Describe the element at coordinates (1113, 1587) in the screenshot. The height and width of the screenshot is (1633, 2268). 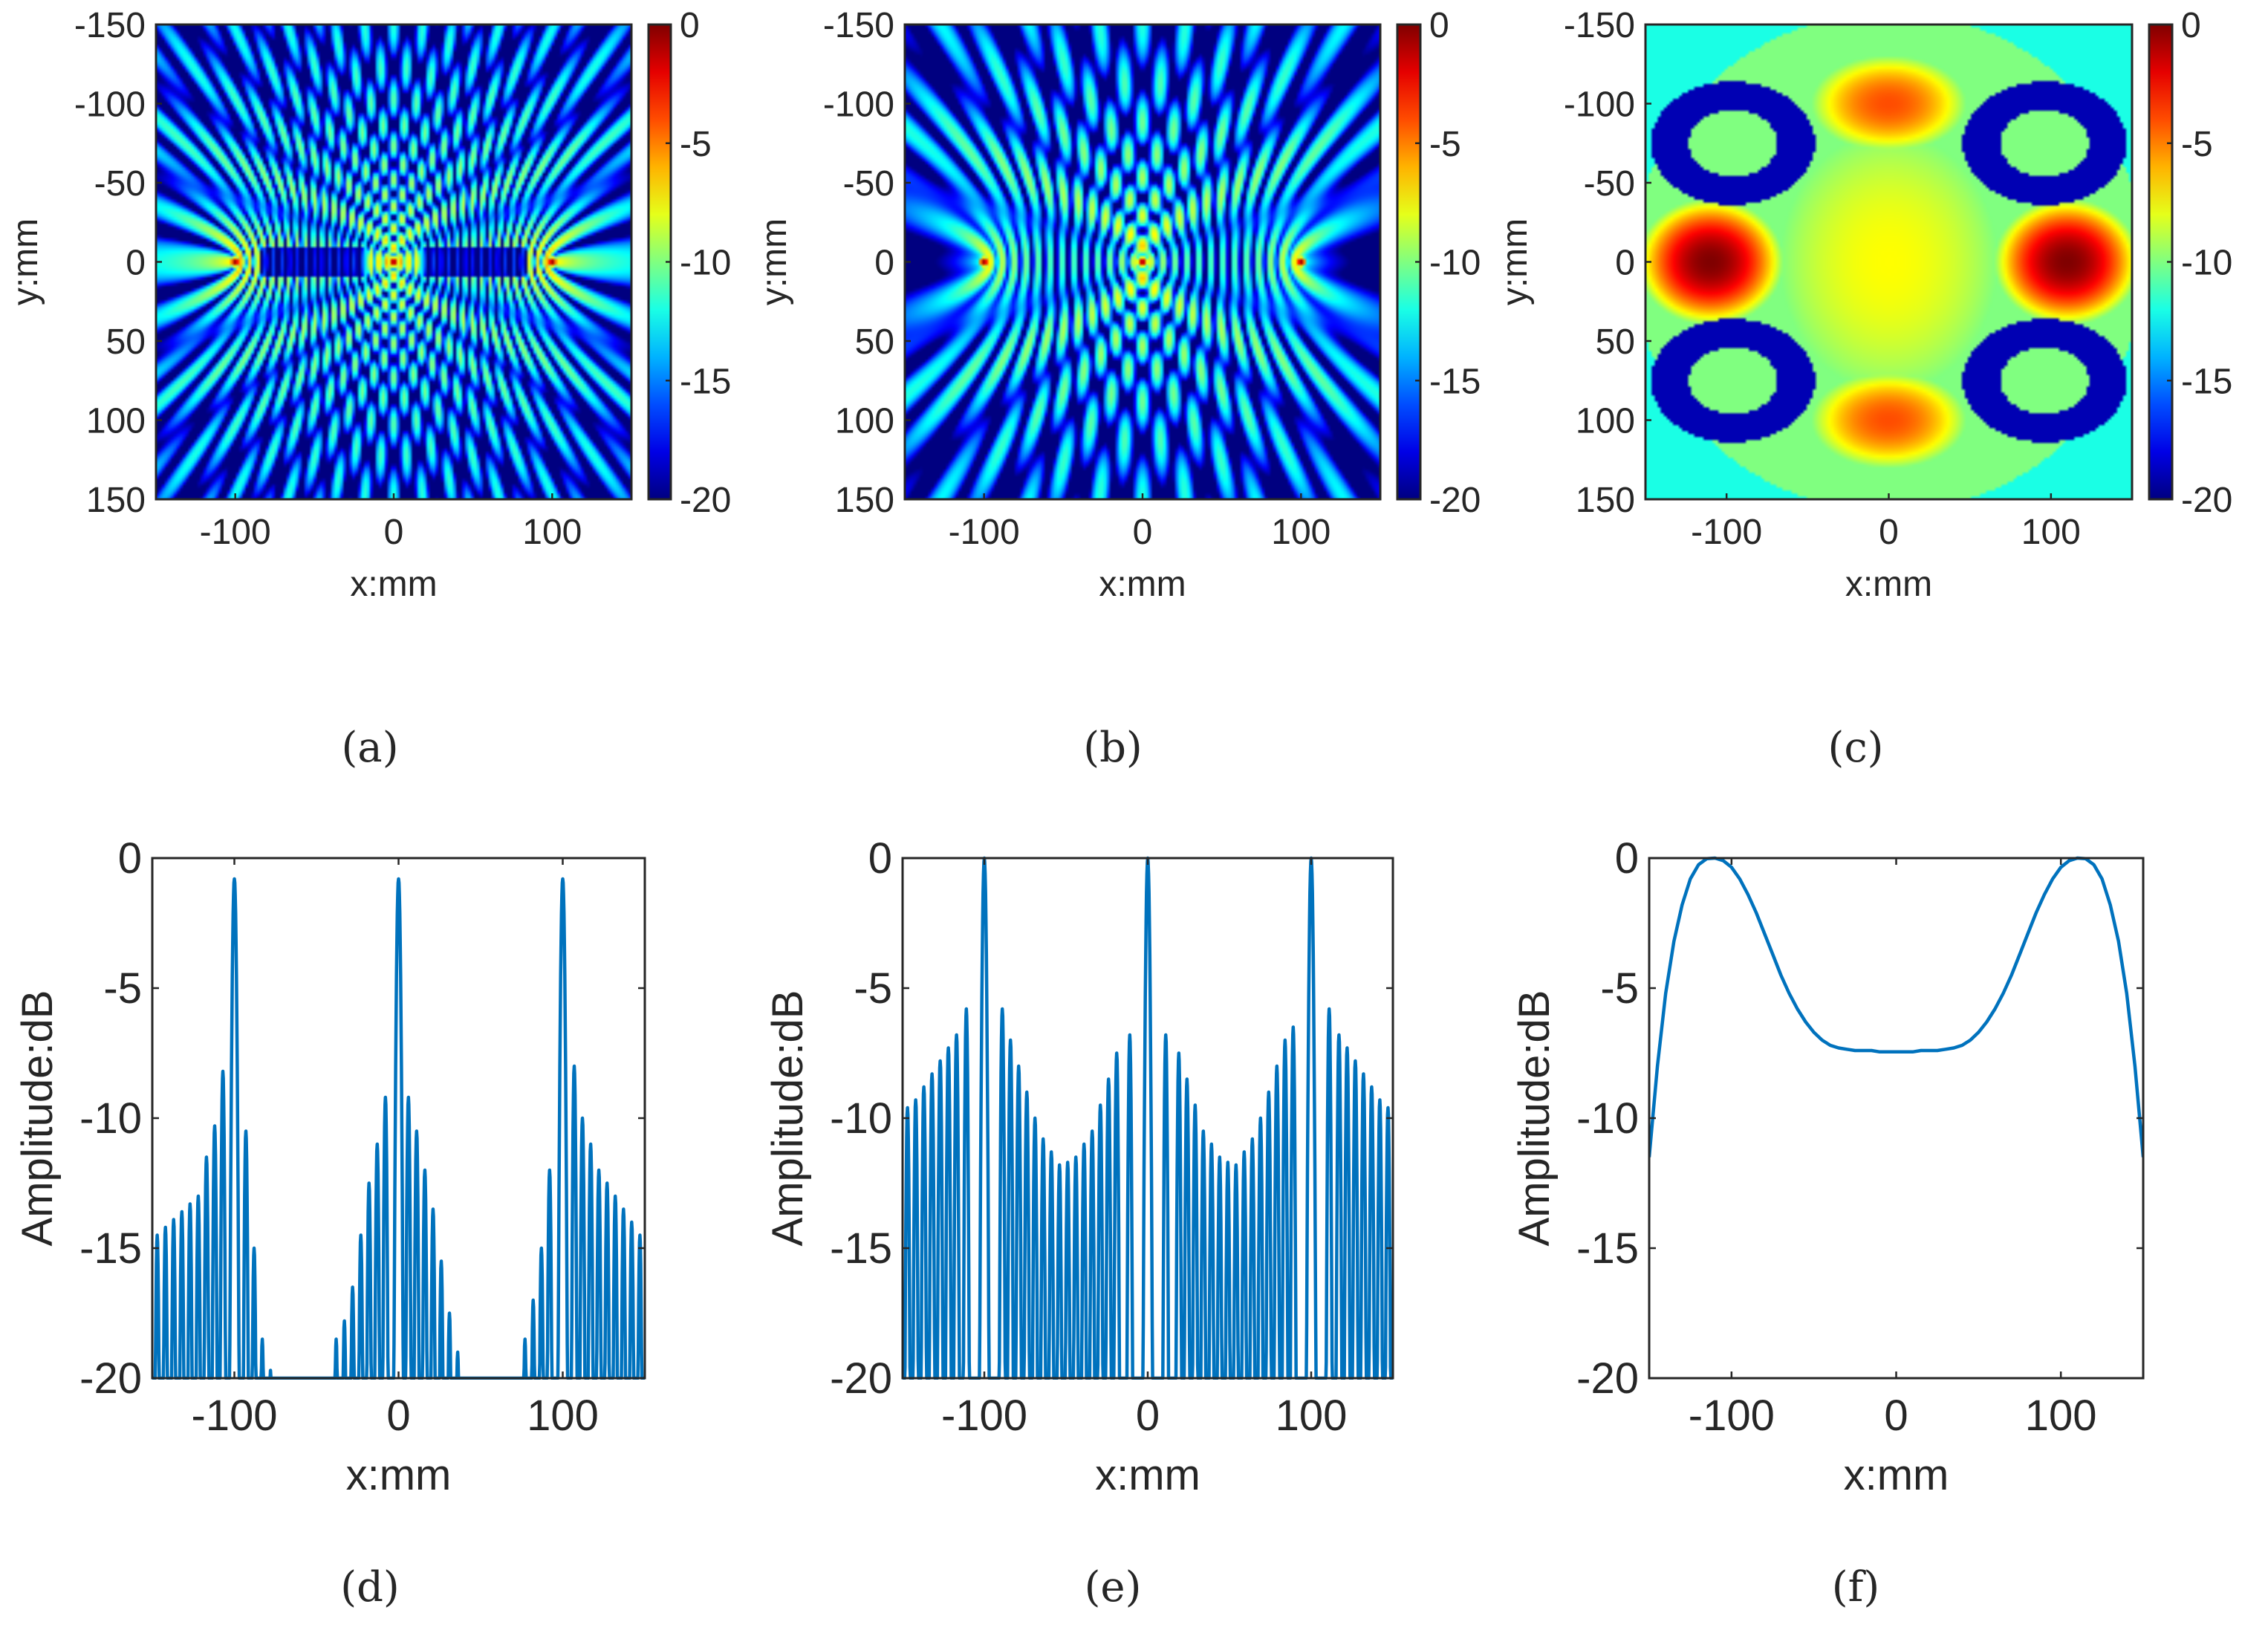
I see `panel-caption: (e)` at that location.